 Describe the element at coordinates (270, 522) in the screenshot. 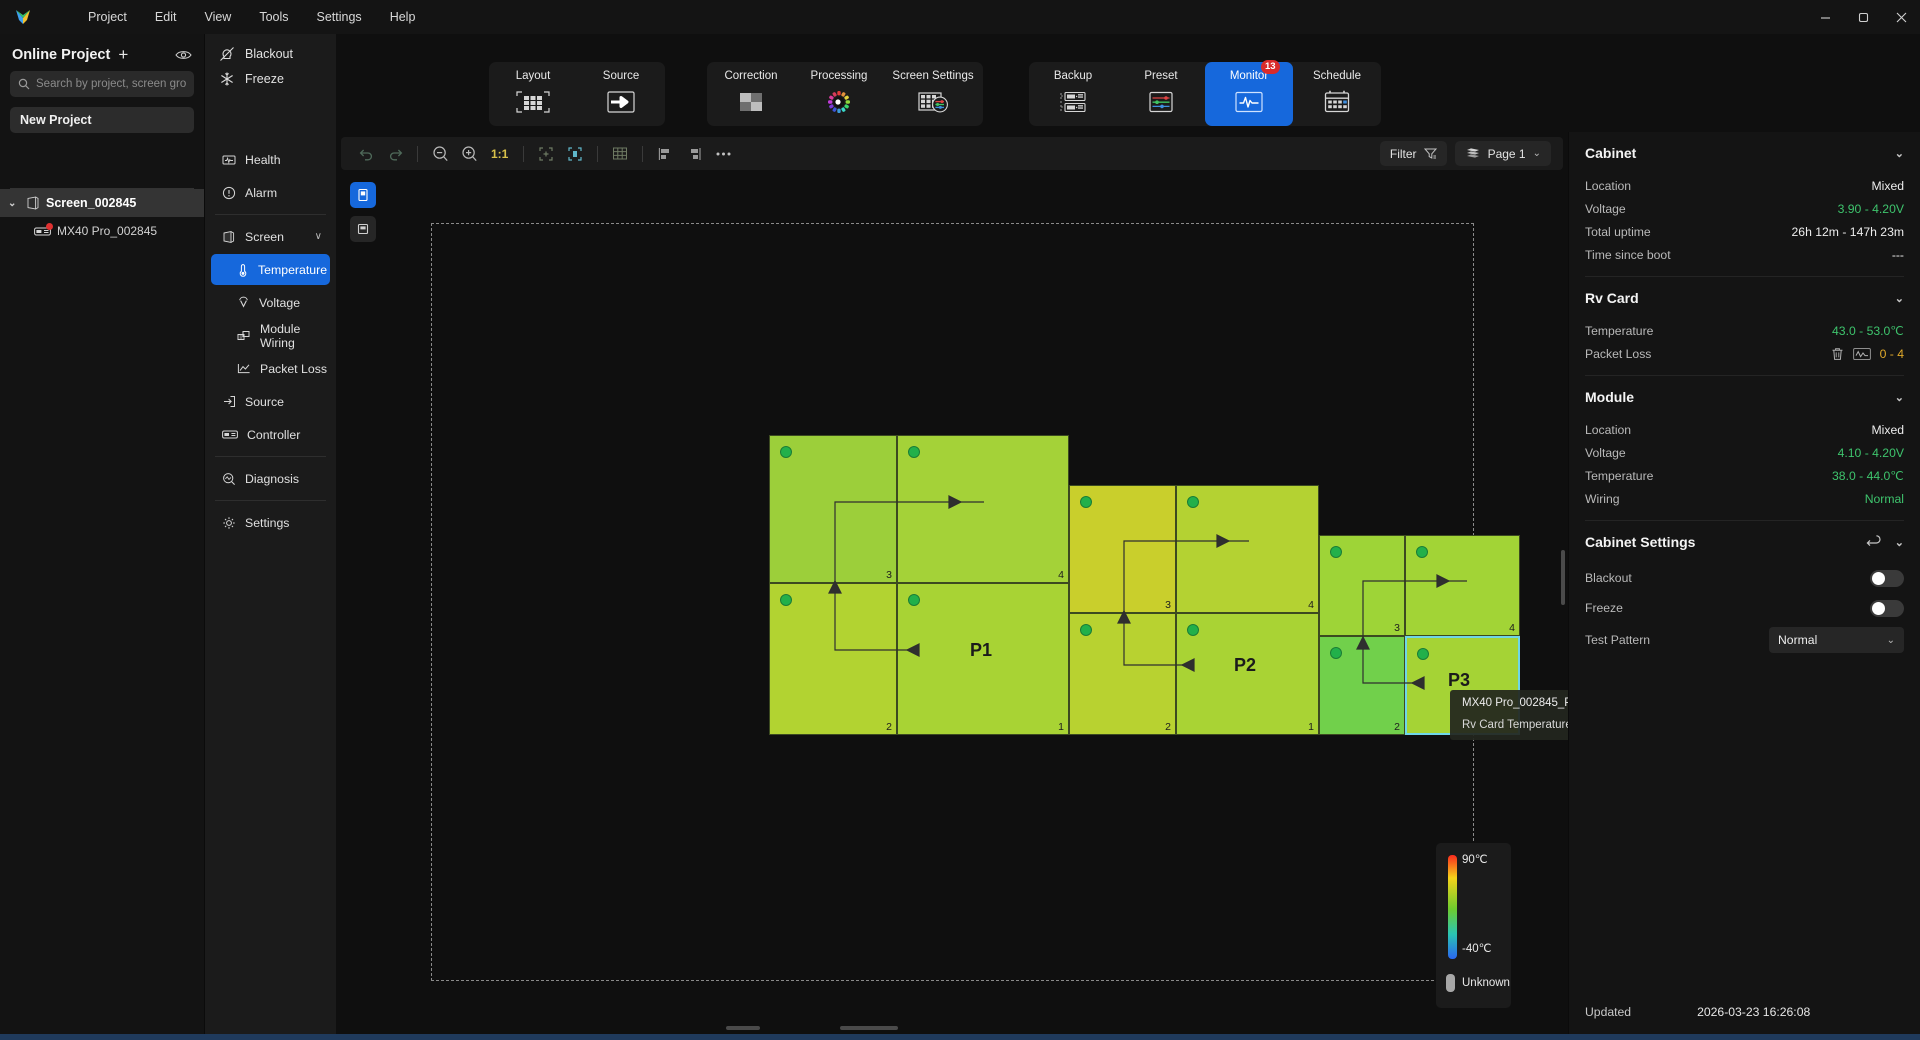

I see `nav-item-settings: Settings` at that location.